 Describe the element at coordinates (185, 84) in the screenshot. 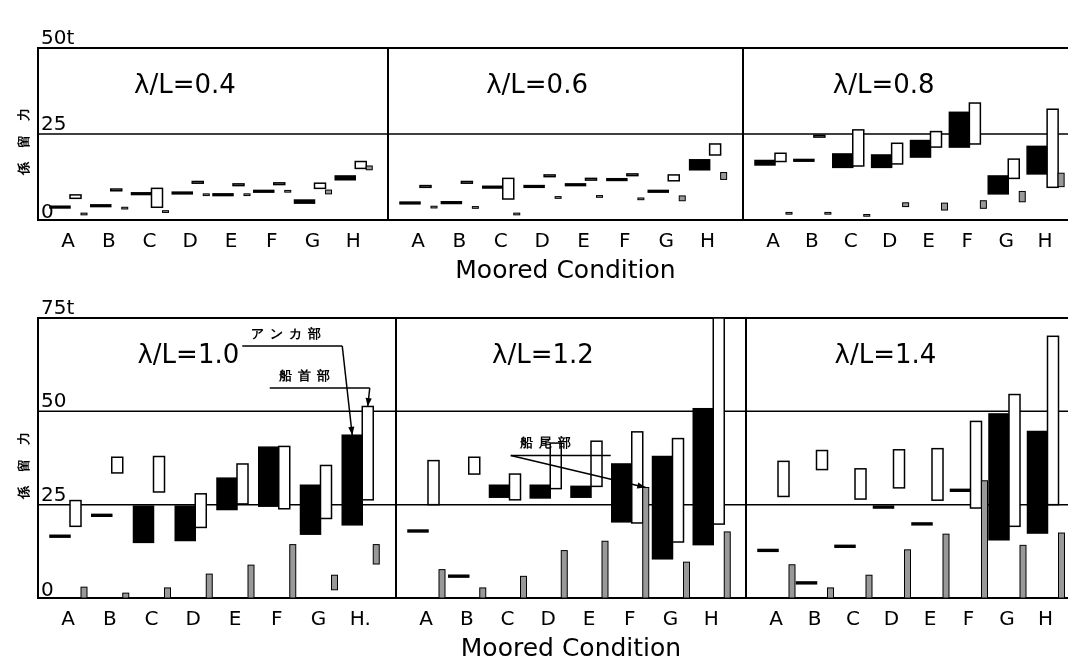

I see `text: λ/L=0.4` at that location.